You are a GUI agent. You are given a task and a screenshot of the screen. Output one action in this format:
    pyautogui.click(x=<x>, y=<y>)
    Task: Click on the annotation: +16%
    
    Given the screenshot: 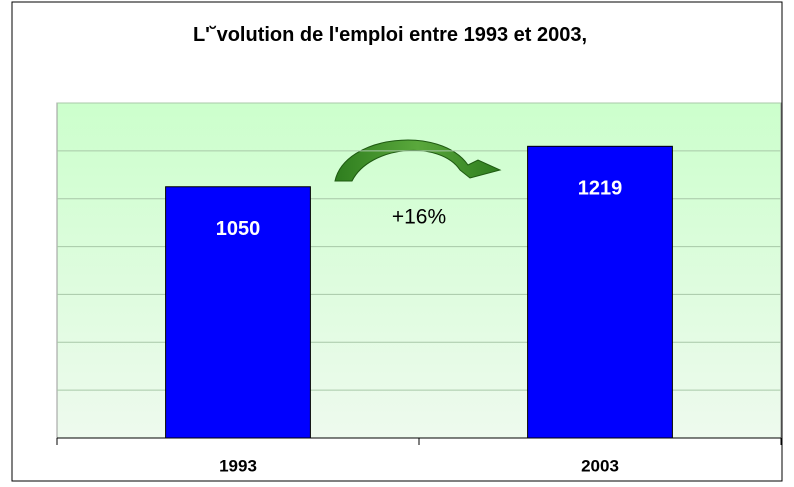 What is the action you would take?
    pyautogui.click(x=419, y=217)
    